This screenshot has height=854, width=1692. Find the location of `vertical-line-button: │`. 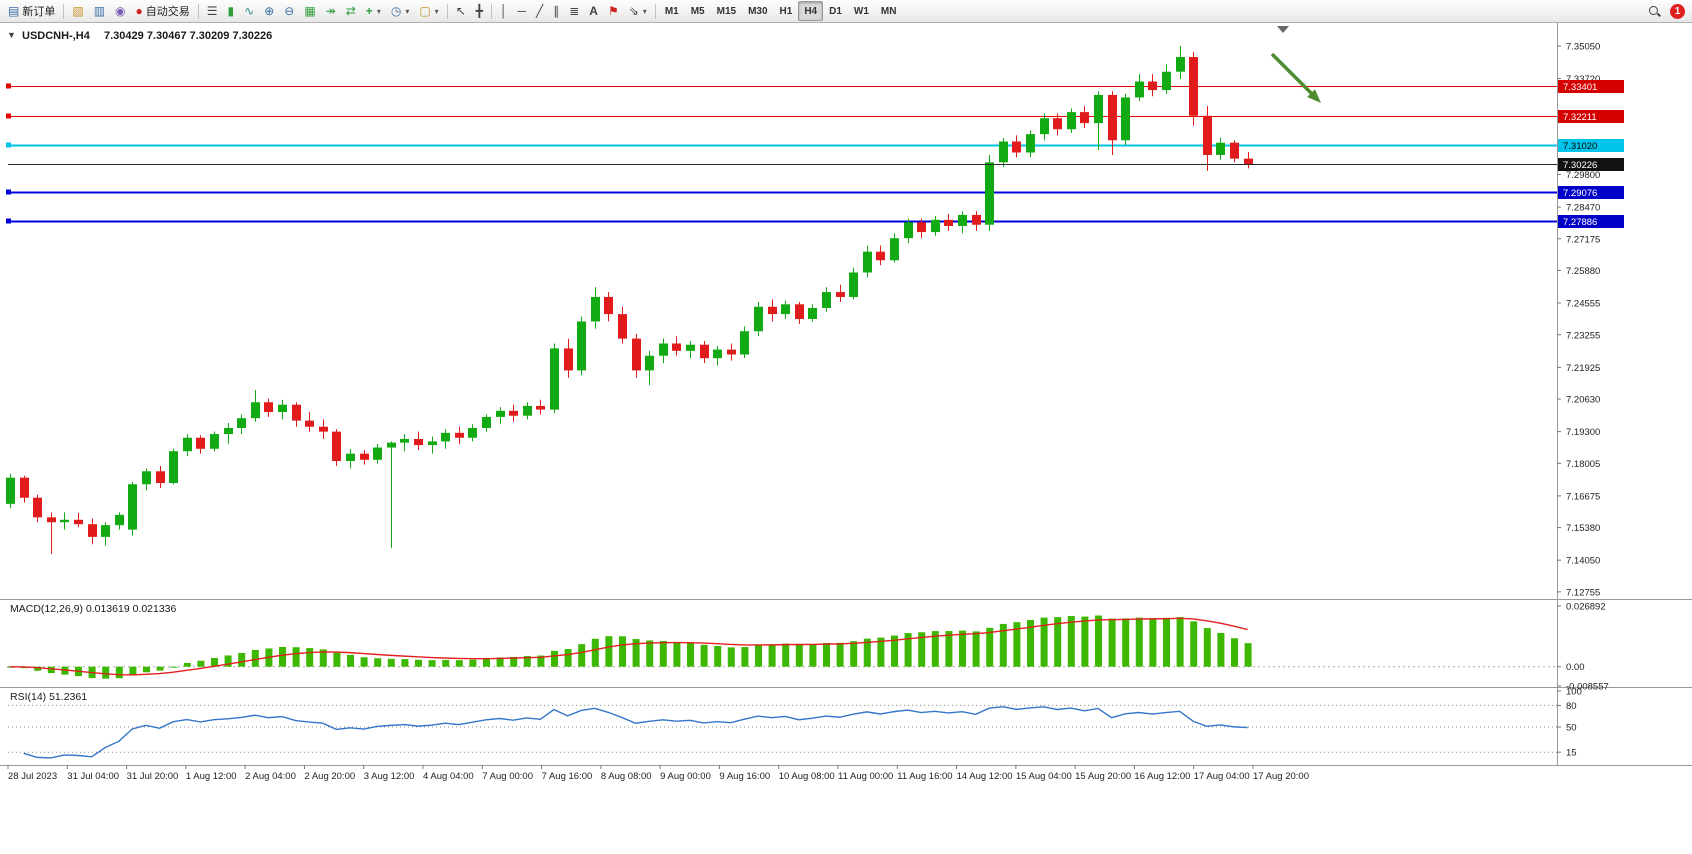

vertical-line-button: │ is located at coordinates (504, 11).